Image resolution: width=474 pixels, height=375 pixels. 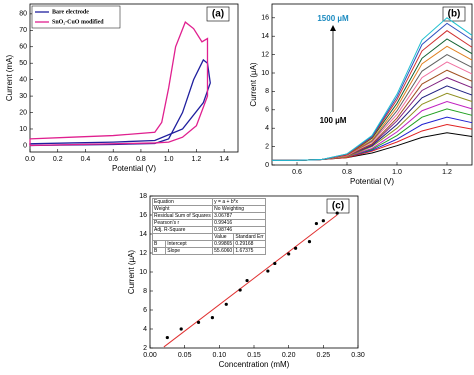 I want to click on x-tick-label: 0.20, so click(x=289, y=355).